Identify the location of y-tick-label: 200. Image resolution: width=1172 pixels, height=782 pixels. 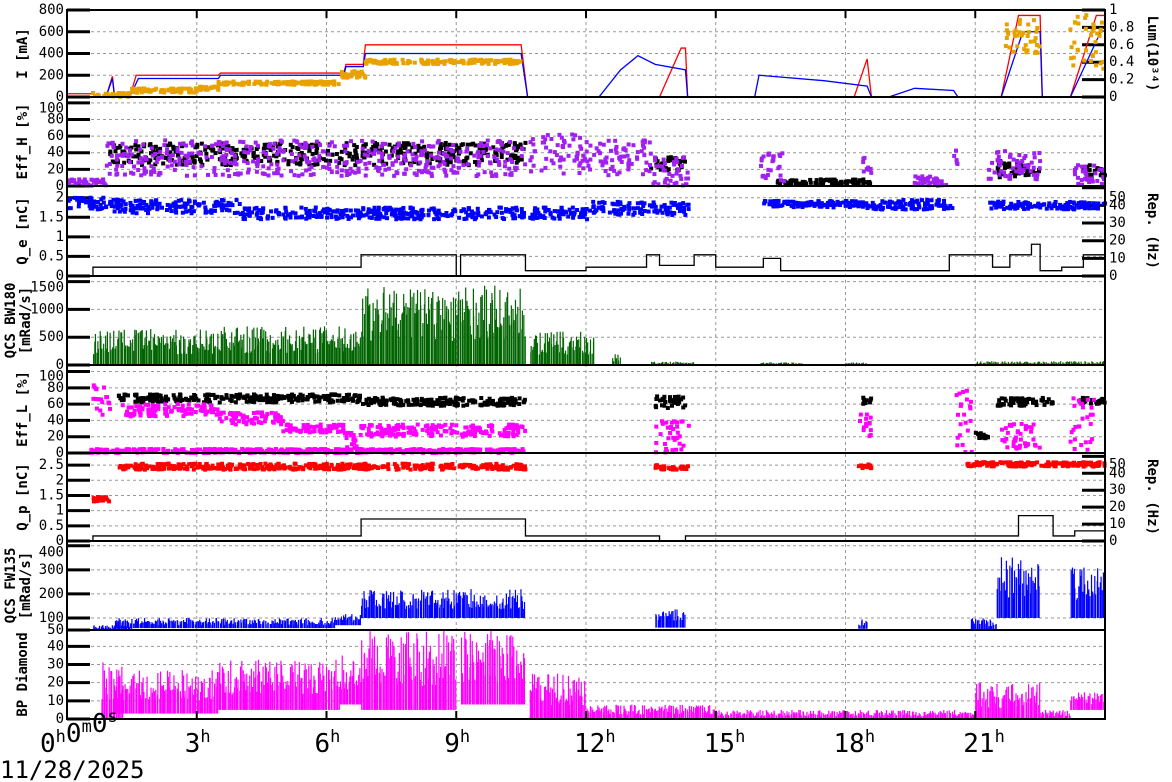
(51, 75).